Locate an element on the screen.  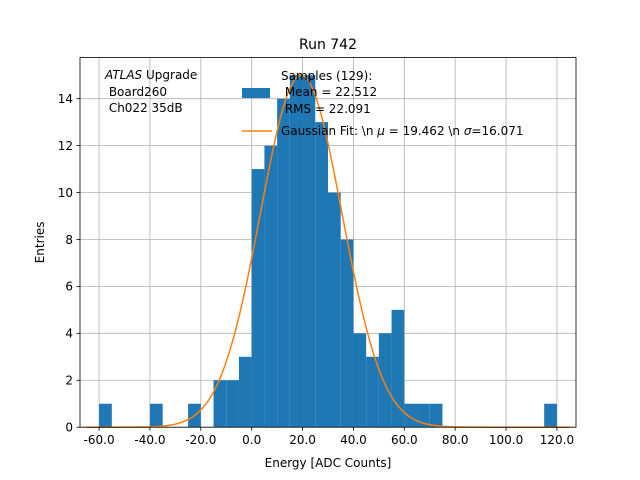
y-tick-label: 14 is located at coordinates (65, 99).